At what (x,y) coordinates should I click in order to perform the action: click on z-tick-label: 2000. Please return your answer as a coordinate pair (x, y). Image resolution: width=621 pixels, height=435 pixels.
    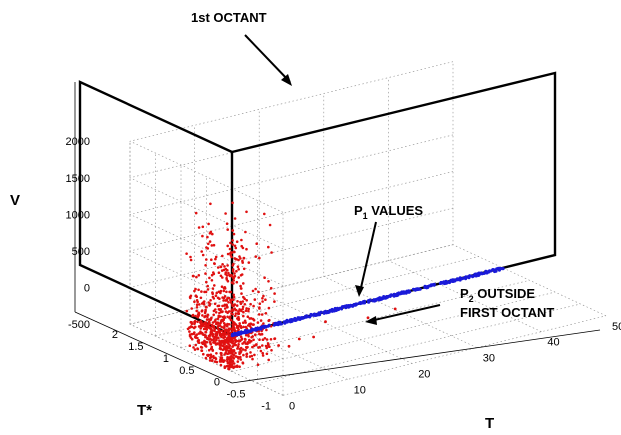
    Looking at the image, I should click on (78, 142).